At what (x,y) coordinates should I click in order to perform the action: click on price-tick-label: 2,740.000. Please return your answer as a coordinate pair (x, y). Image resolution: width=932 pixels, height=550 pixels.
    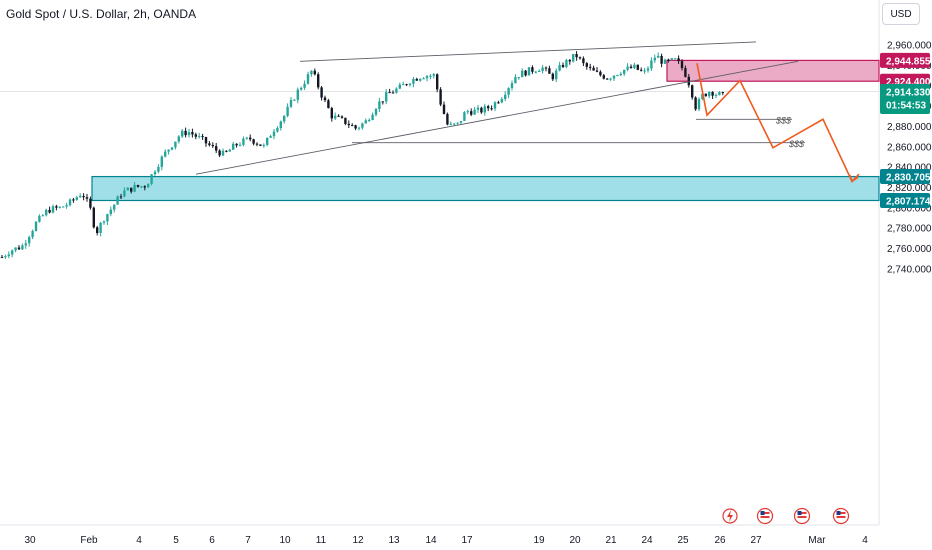
    Looking at the image, I should click on (909, 269).